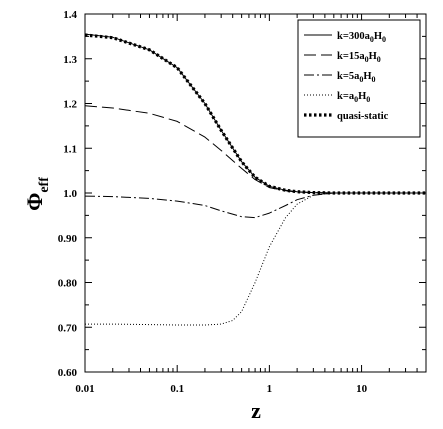 The width and height of the screenshot is (443, 429). Describe the element at coordinates (363, 116) in the screenshot. I see `legend-label: quasi-static` at that location.